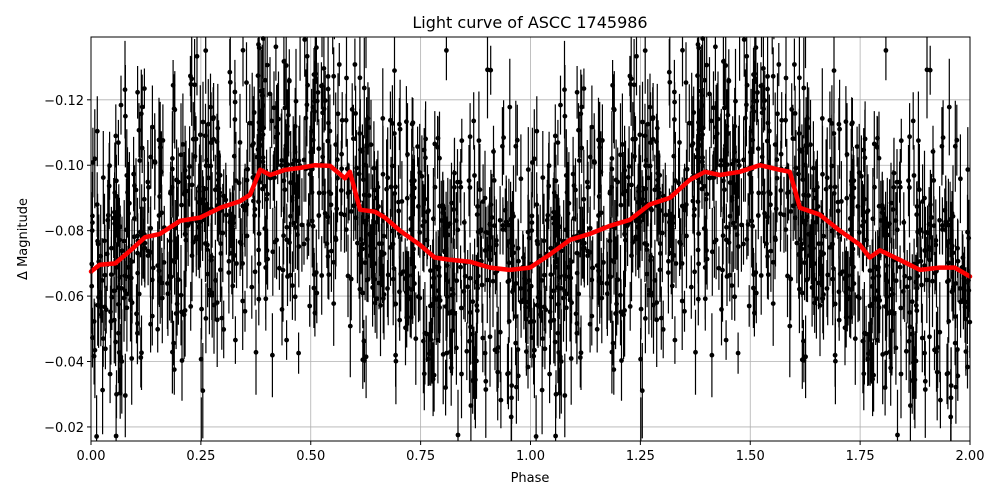 The width and height of the screenshot is (1000, 500). What do you see at coordinates (750, 456) in the screenshot?
I see `x-tick-label: 1.50` at bounding box center [750, 456].